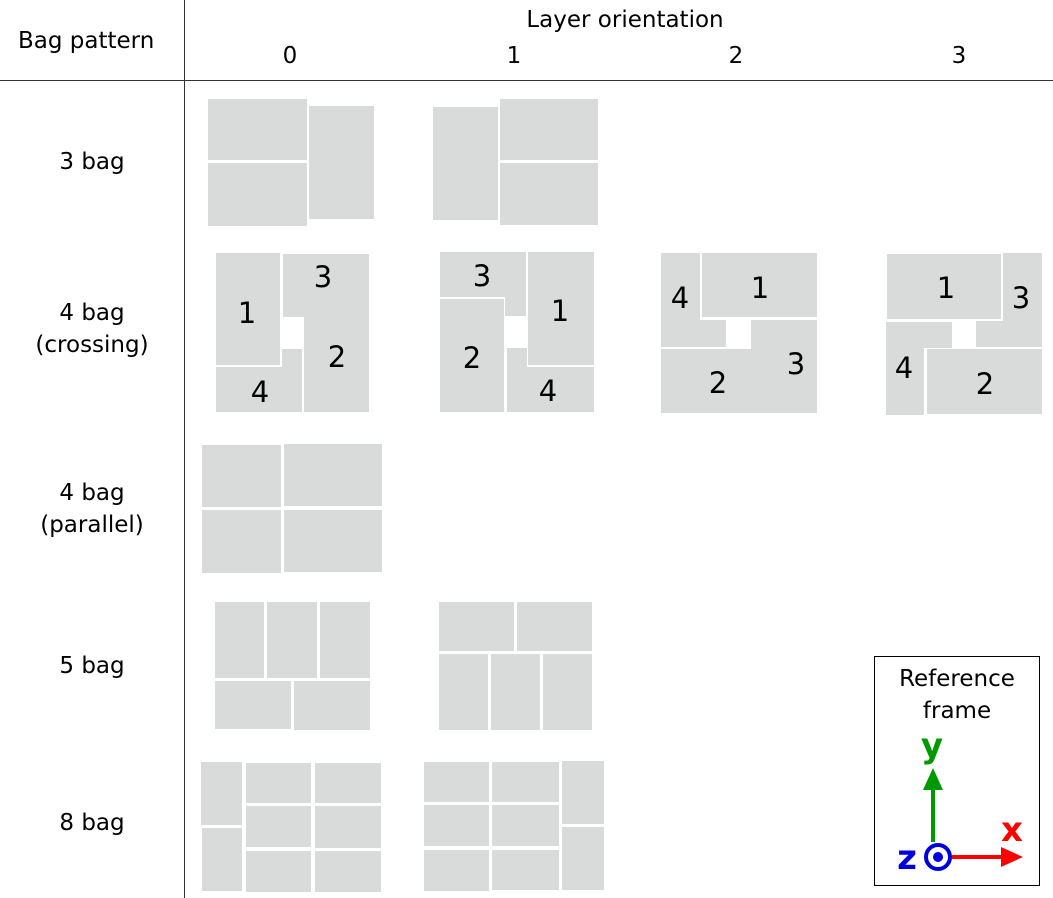 The image size is (1053, 898). What do you see at coordinates (1012, 830) in the screenshot?
I see `x-axis-label: x` at bounding box center [1012, 830].